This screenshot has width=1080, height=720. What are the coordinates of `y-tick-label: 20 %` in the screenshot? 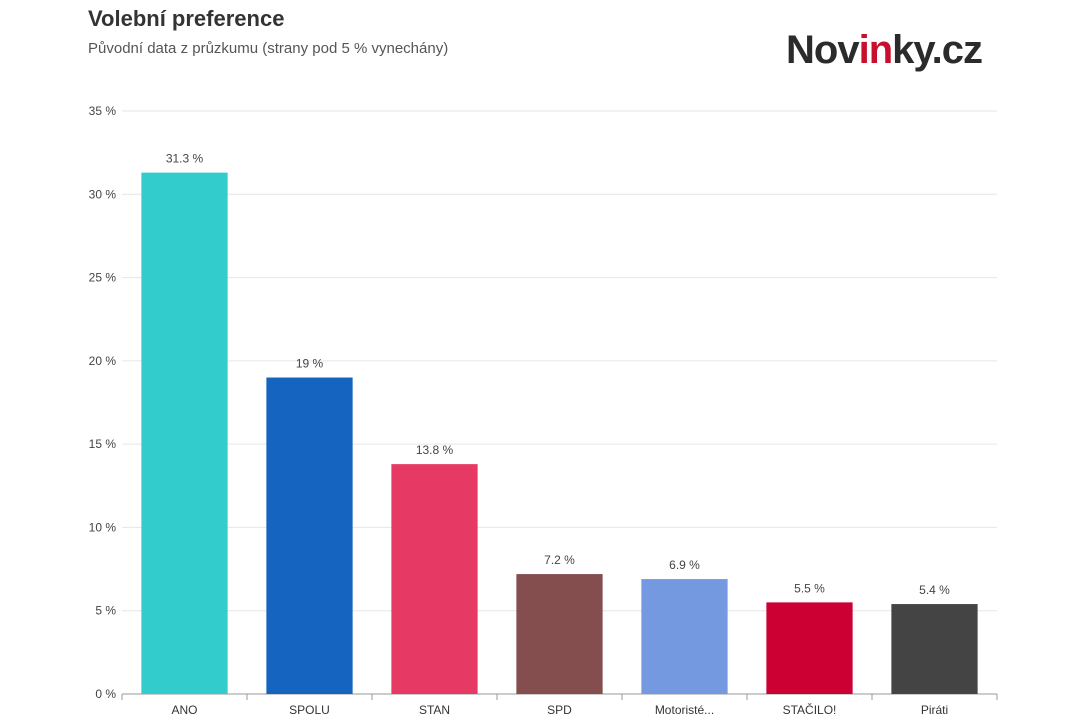 It's located at (103, 361).